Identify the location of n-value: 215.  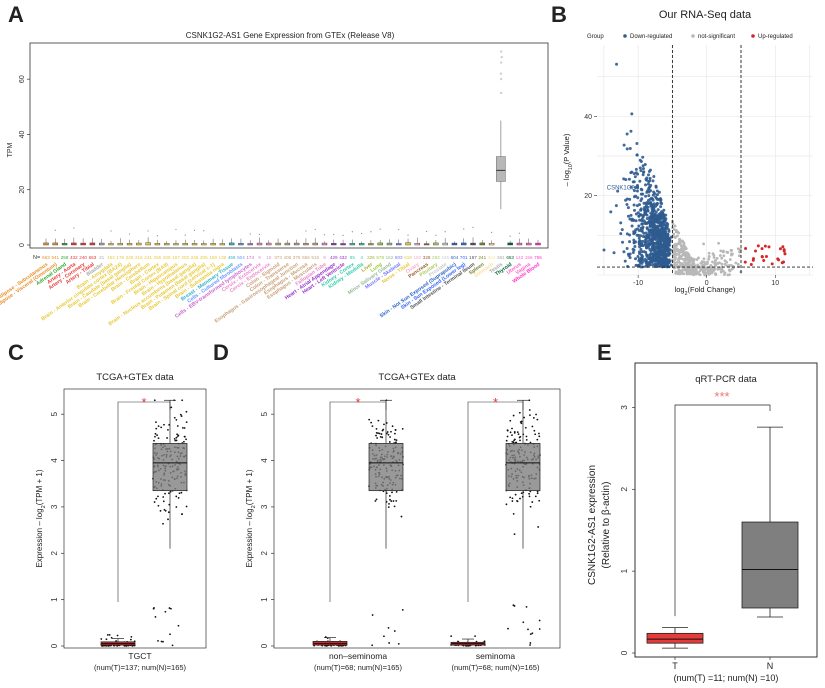
(139, 257).